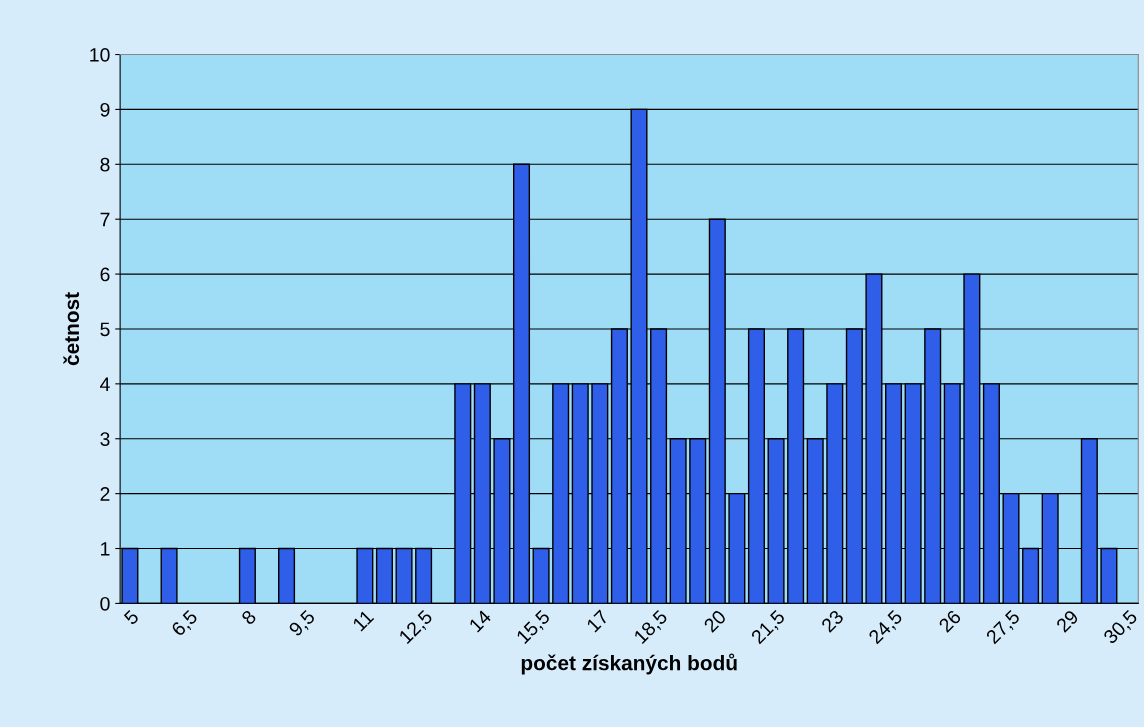 Image resolution: width=1144 pixels, height=727 pixels. Describe the element at coordinates (100, 54) in the screenshot. I see `y-tick-label: 10` at that location.